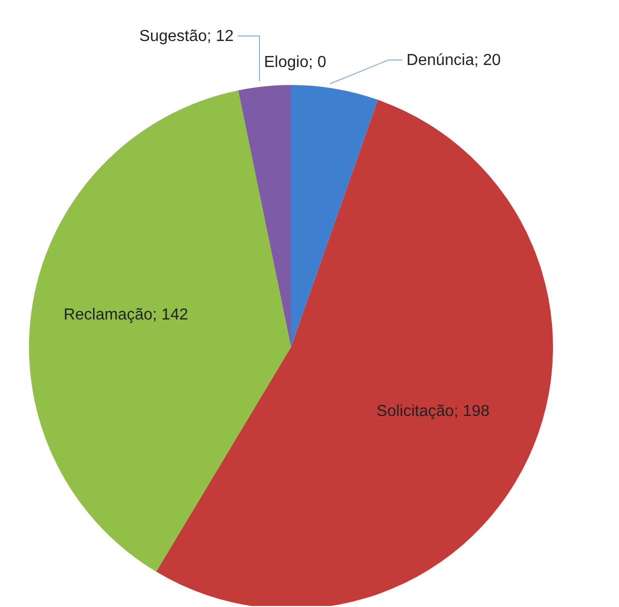  Describe the element at coordinates (415, 411) in the screenshot. I see `slice-label: Solicitação` at that location.